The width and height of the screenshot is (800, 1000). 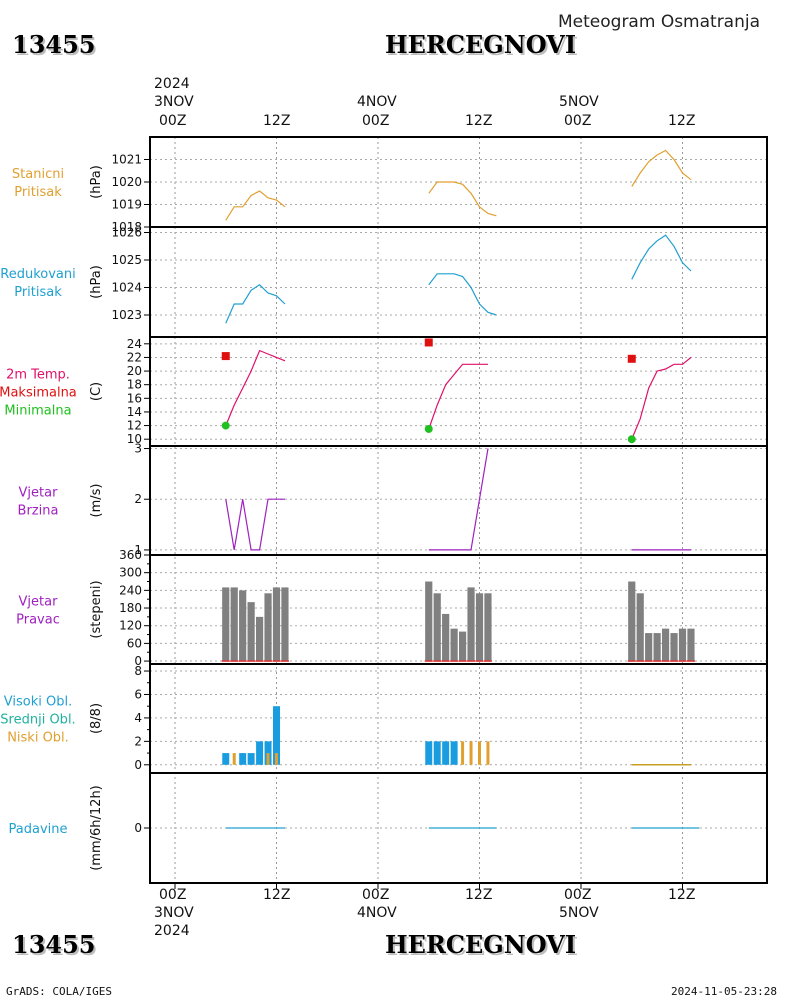 What do you see at coordinates (96, 609) in the screenshot?
I see `wind_direction-unit-label: (stepeni)` at bounding box center [96, 609].